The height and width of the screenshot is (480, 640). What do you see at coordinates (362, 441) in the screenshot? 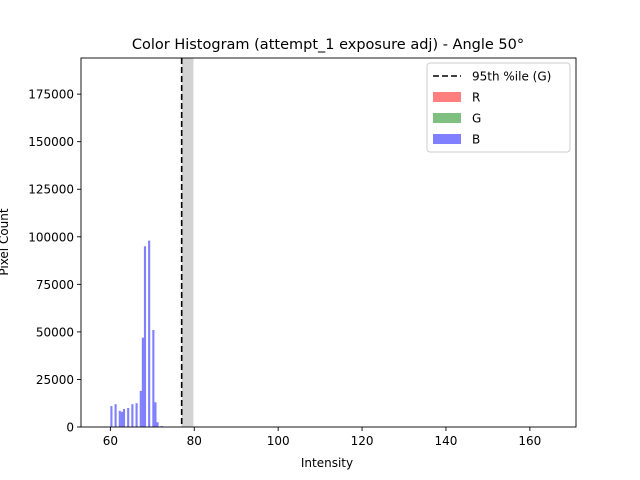
I see `x-tick-label: 120` at bounding box center [362, 441].